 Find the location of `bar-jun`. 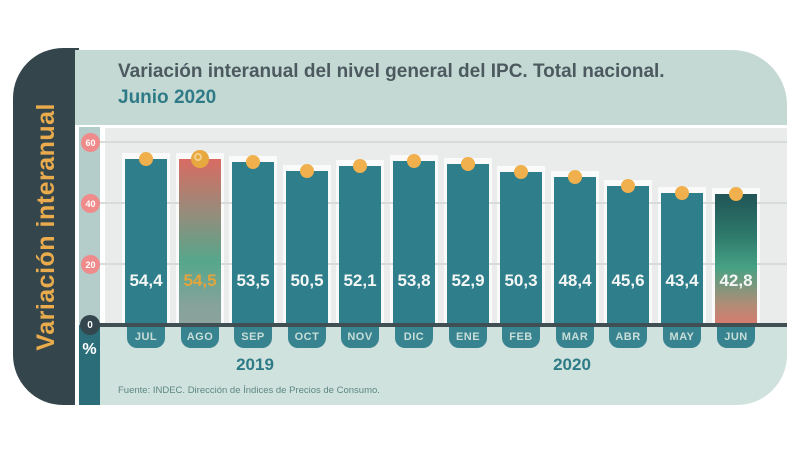

bar-jun is located at coordinates (736, 259).